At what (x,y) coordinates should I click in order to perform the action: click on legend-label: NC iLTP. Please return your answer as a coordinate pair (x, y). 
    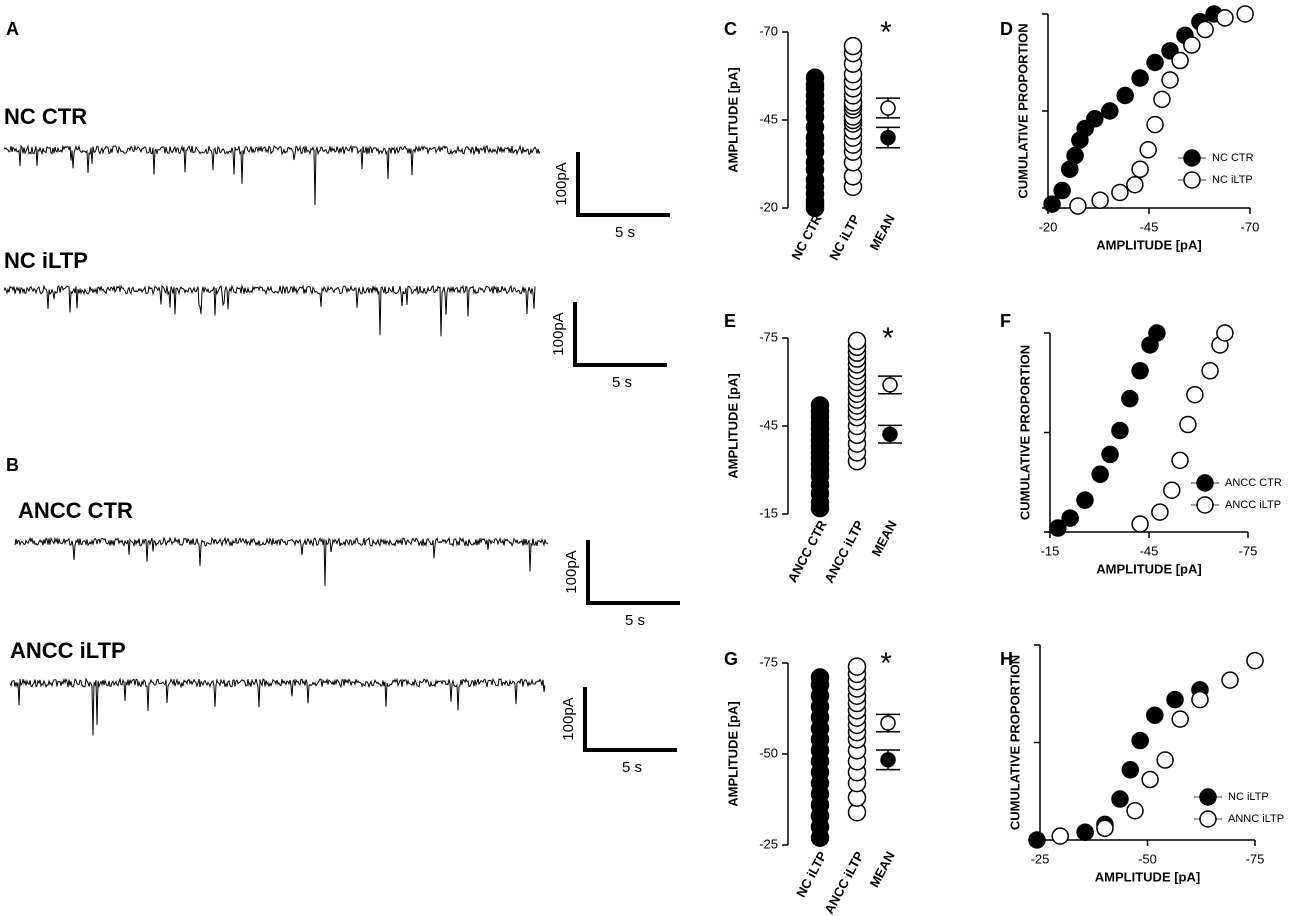
    Looking at the image, I should click on (1232, 180).